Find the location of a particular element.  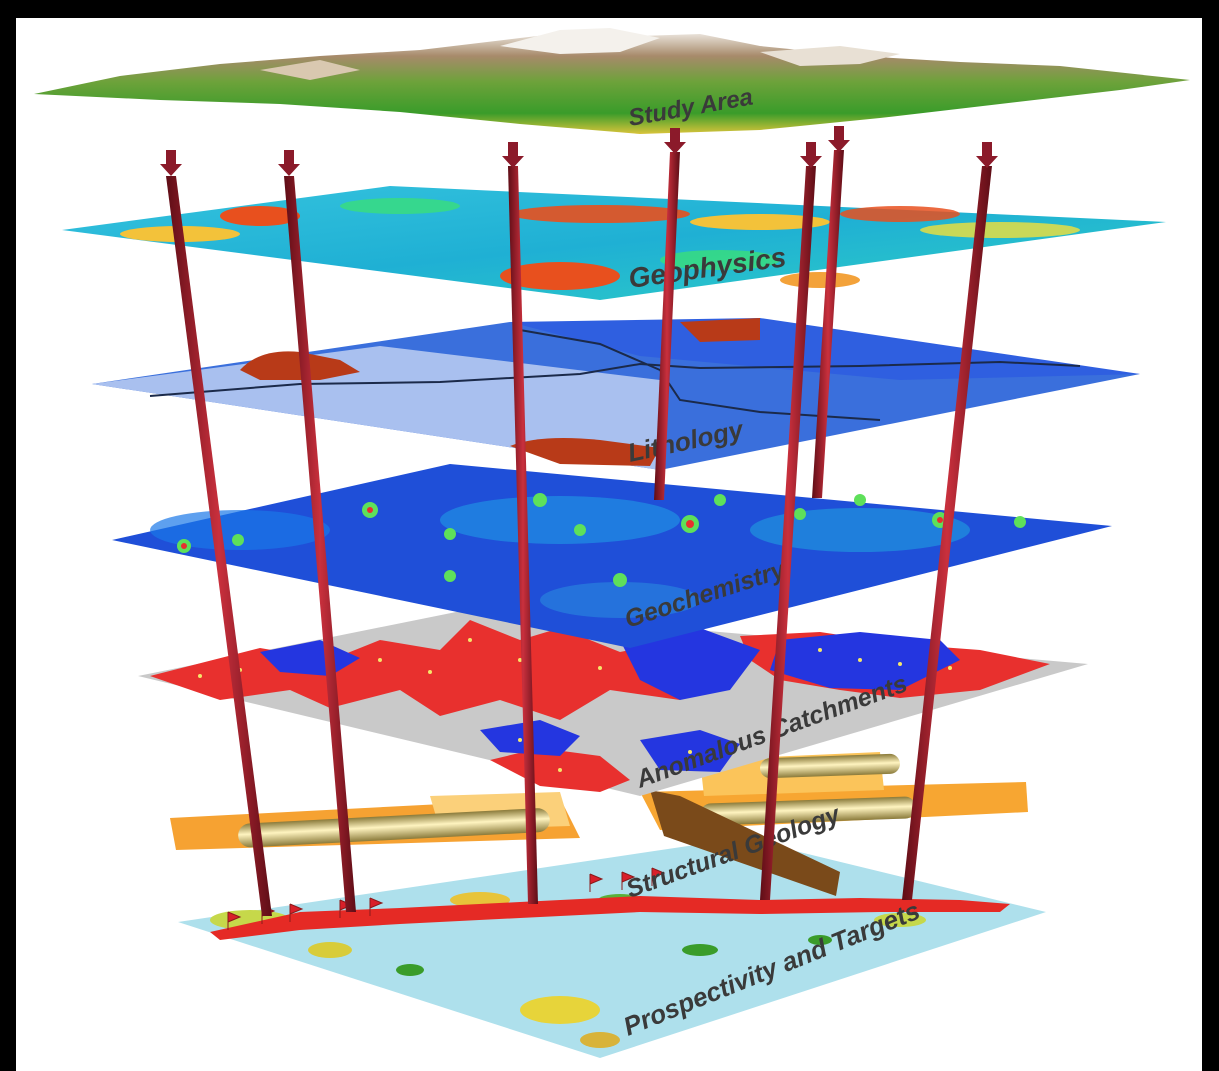

geophysics-plane is located at coordinates (614, 243).